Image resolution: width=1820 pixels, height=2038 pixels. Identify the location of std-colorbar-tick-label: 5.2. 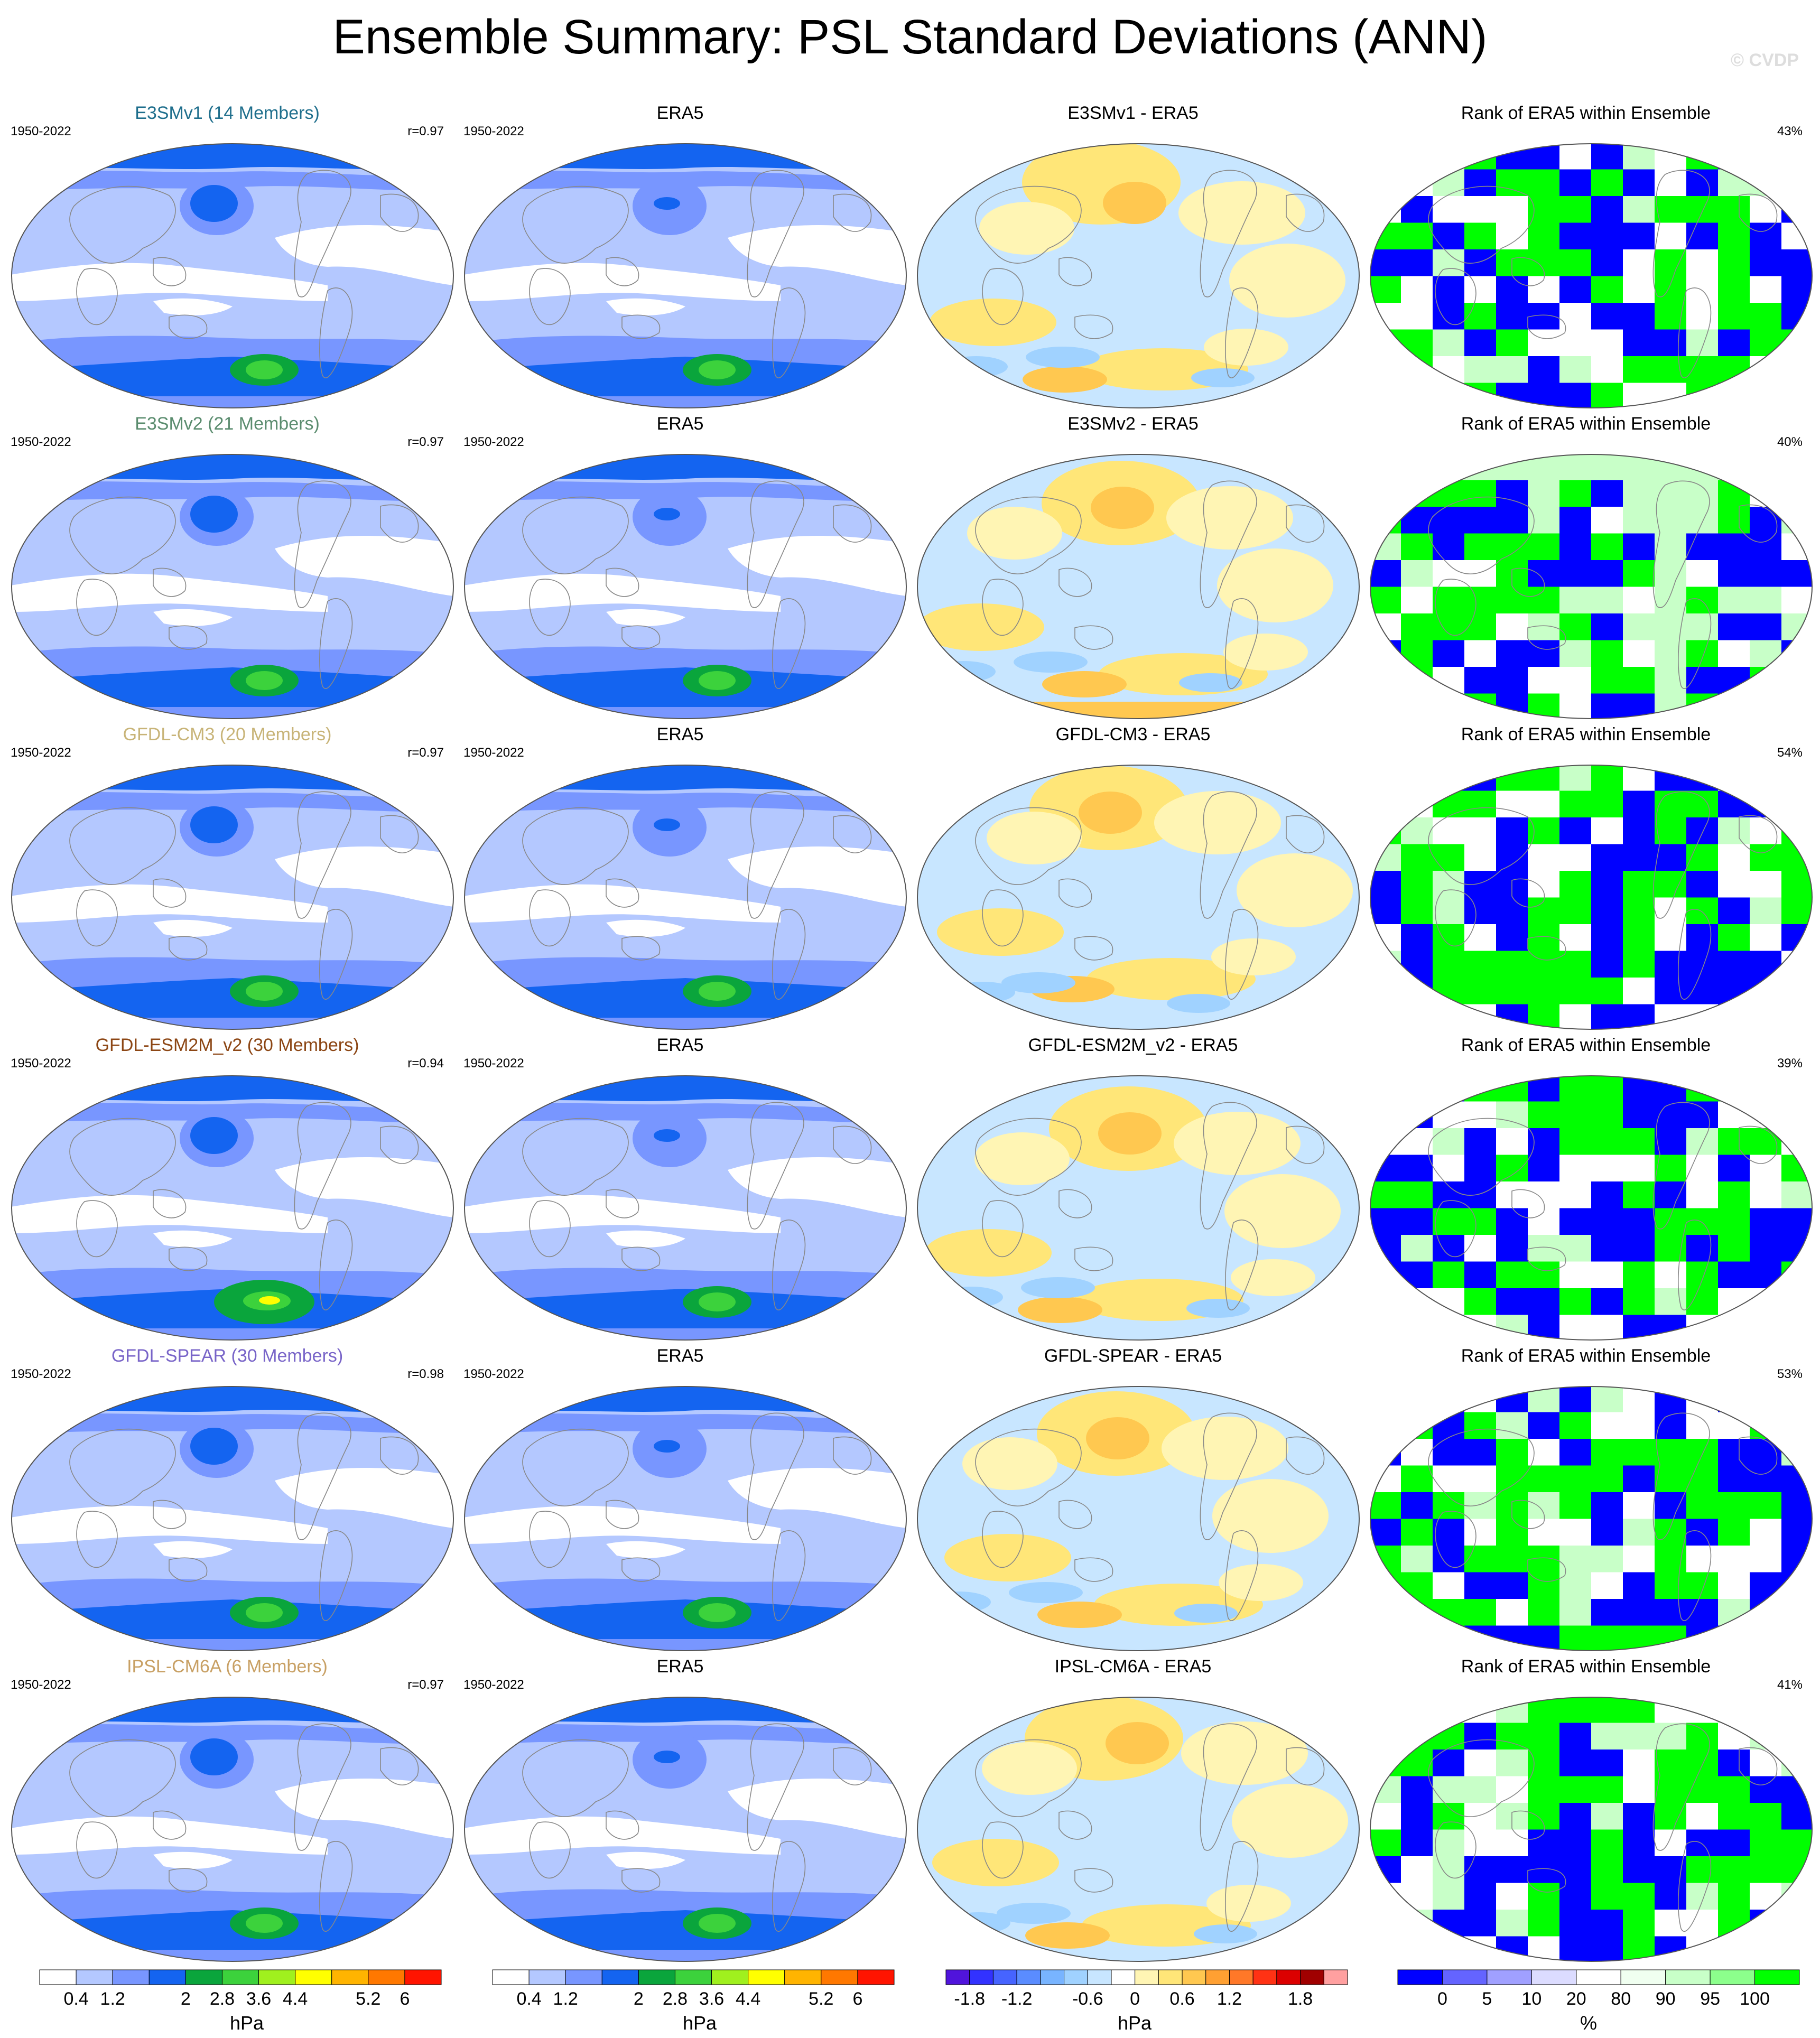
(368, 1999).